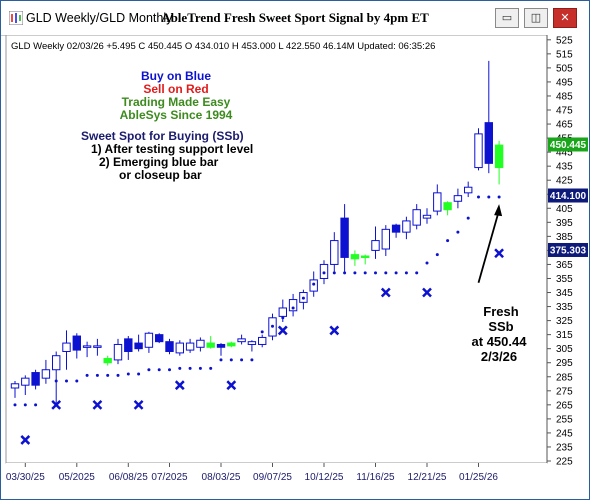 The image size is (590, 500). Describe the element at coordinates (564, 419) in the screenshot. I see `y-tick-label: 255` at that location.